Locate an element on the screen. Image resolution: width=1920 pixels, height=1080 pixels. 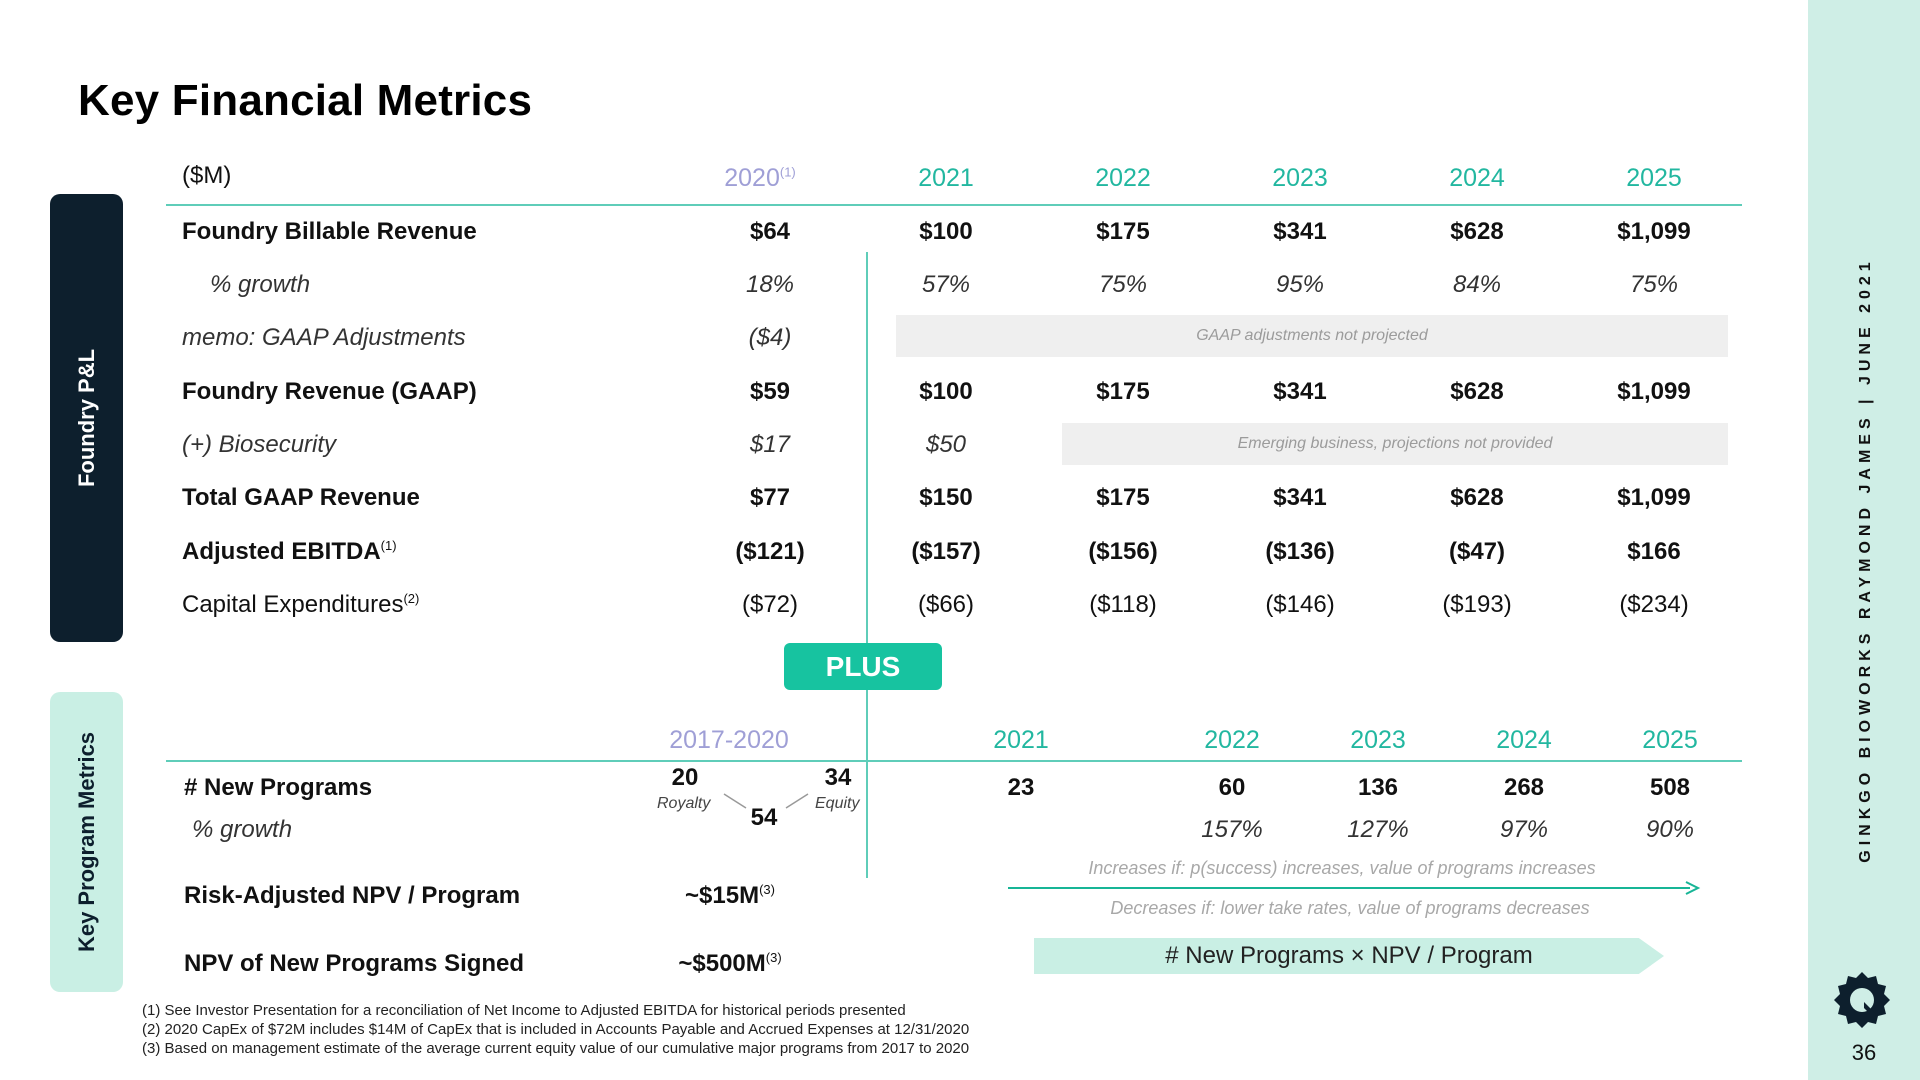
table-cell: ($193) is located at coordinates (1477, 604).